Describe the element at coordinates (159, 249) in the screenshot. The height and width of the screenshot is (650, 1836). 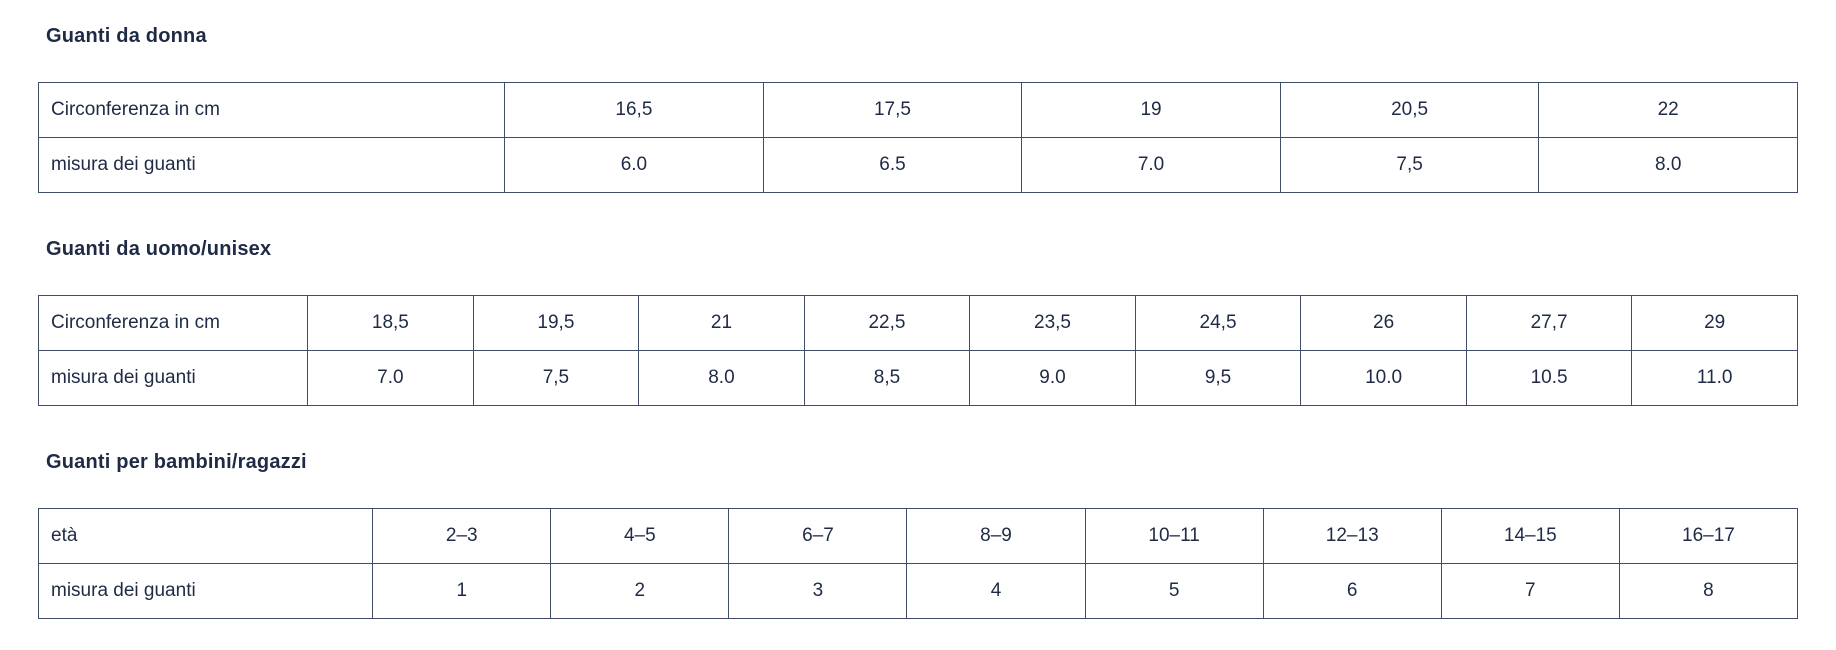
I see `section-title: Guanti da uomo/unisex` at that location.